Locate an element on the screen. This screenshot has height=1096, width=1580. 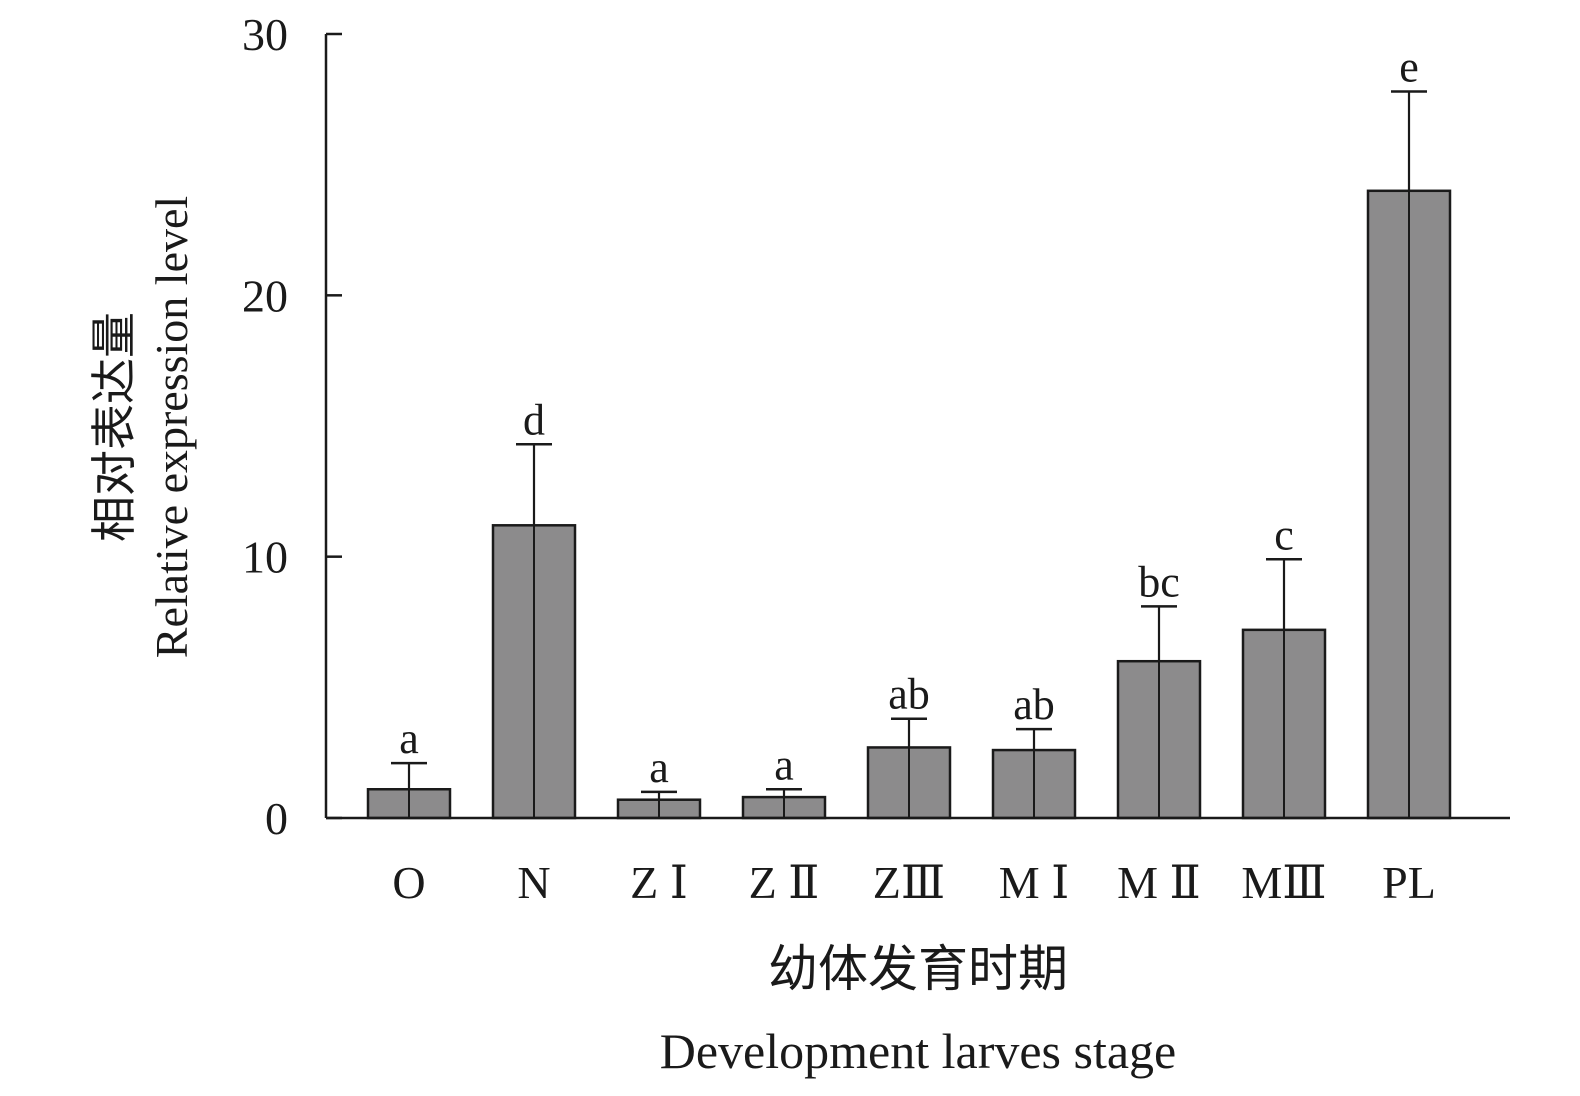
significance-label-3: a is located at coordinates (784, 764).